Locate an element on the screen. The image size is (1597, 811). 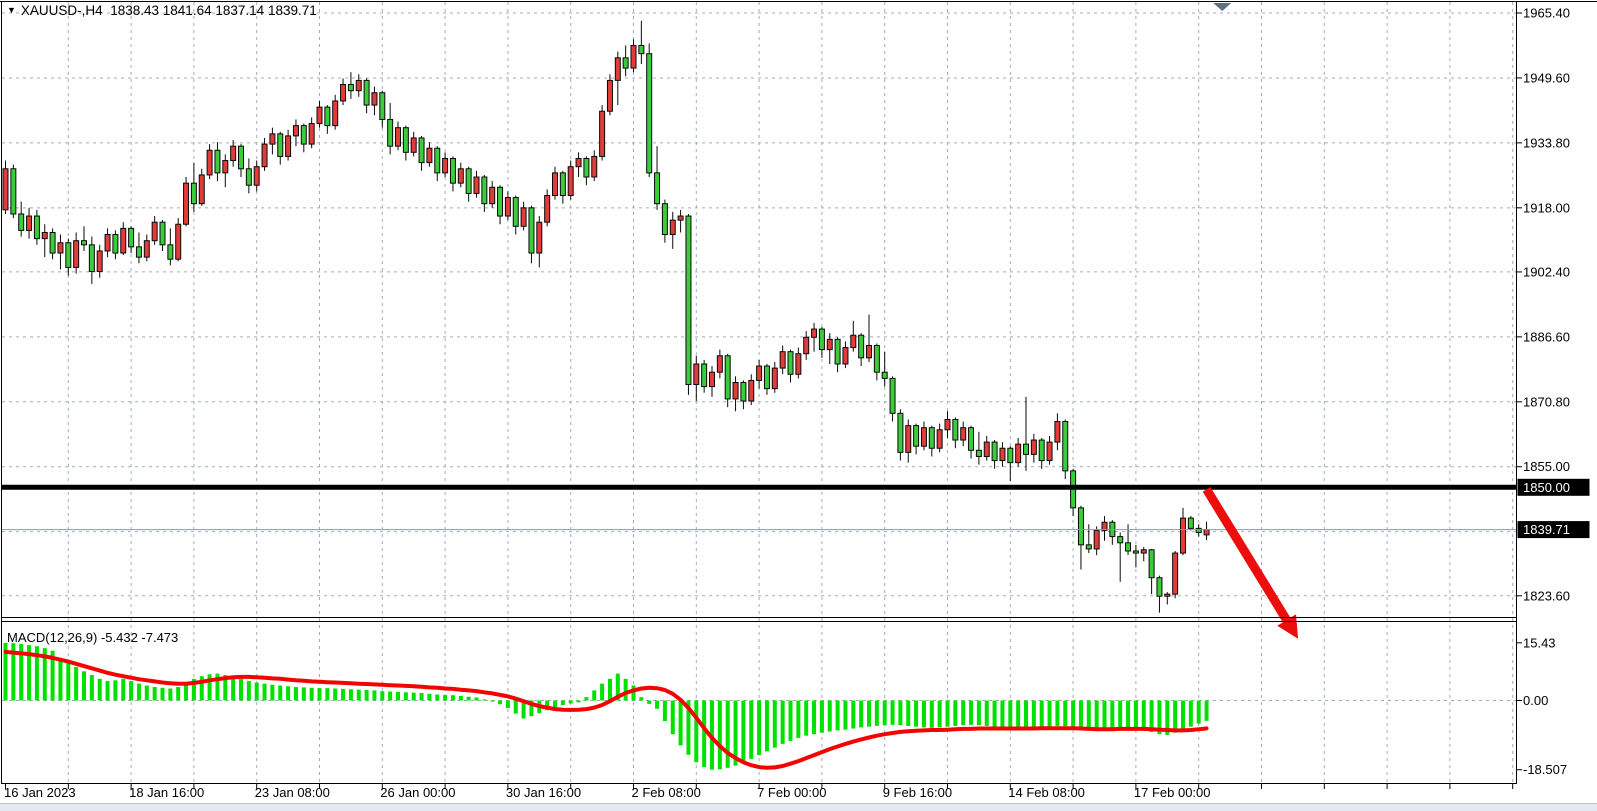
axis-label: 1839.71 is located at coordinates (1546, 529).